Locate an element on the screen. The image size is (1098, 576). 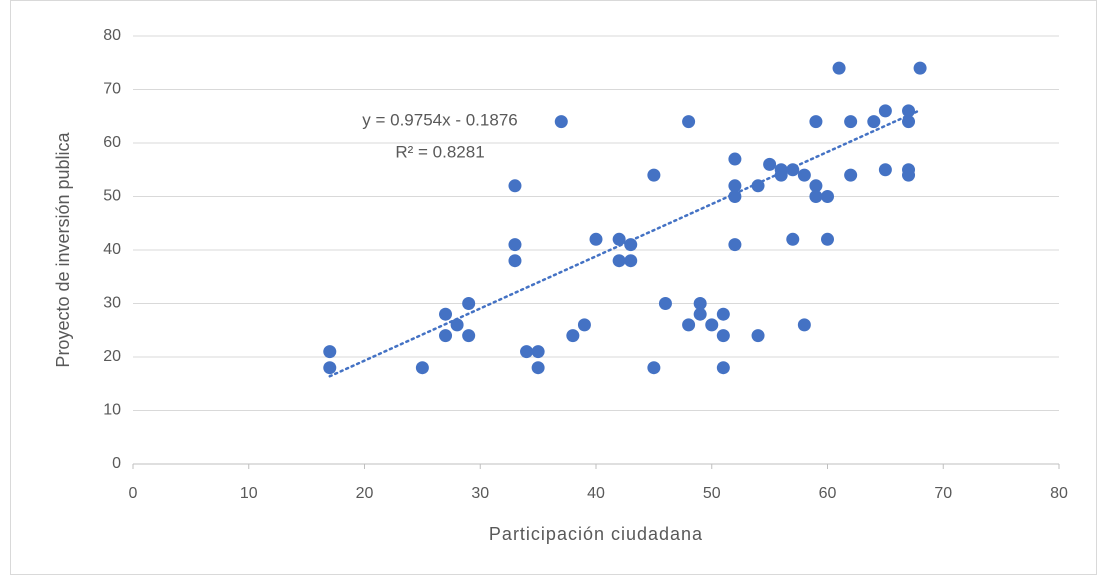
x-tick-label: 30 is located at coordinates (480, 493).